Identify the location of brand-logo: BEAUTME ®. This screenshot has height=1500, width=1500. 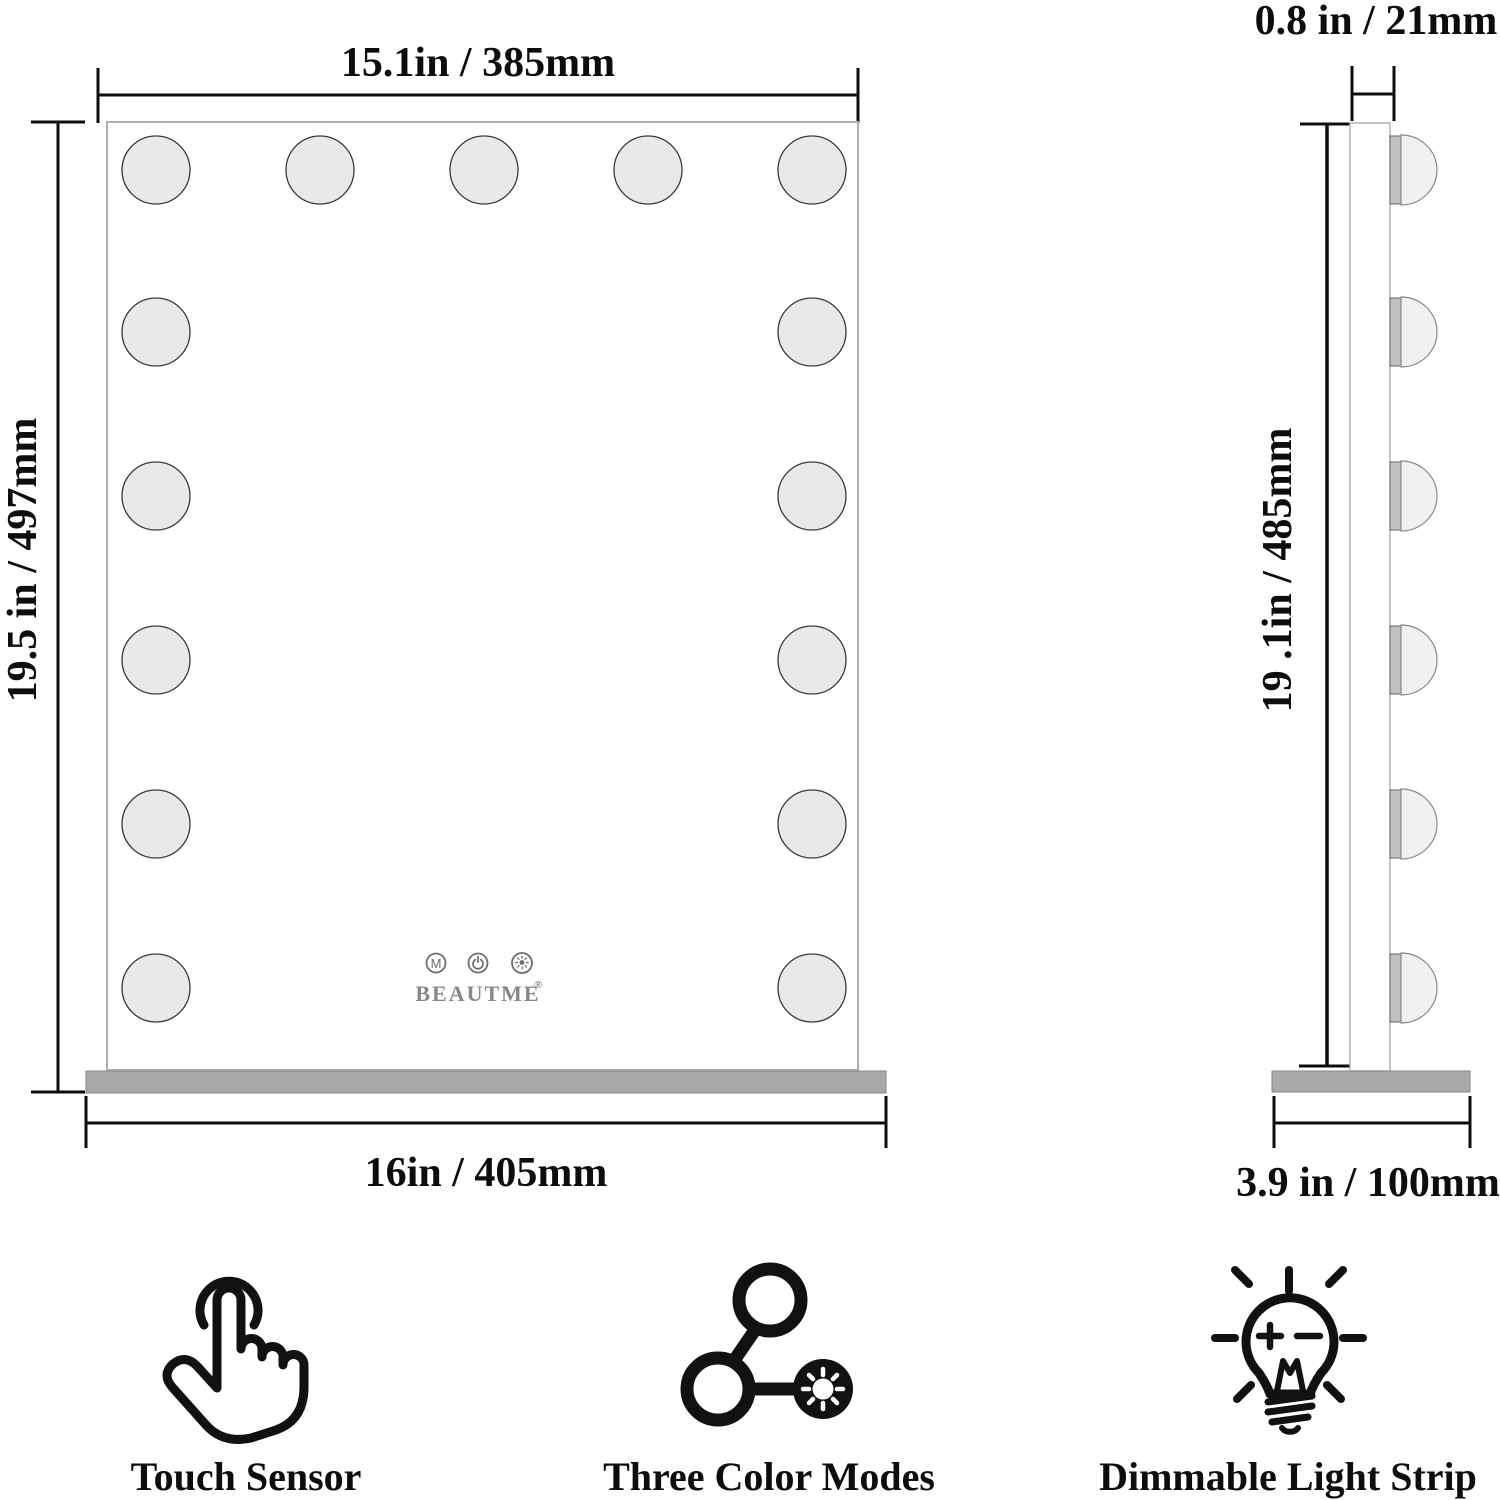
(478, 992).